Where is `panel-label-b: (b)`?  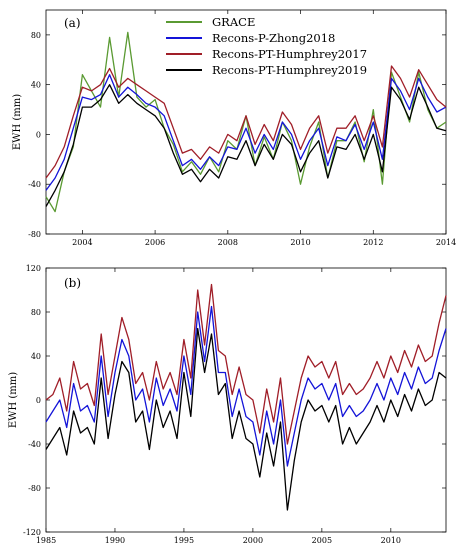 panel-label-b: (b) is located at coordinates (72, 283).